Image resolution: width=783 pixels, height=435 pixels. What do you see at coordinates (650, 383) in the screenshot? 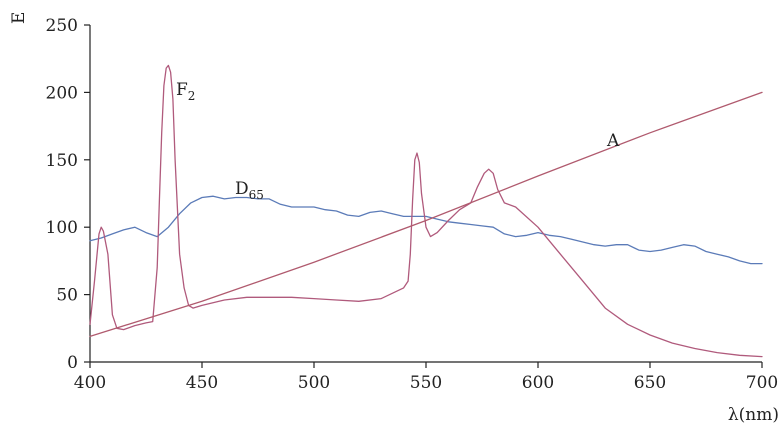
I see `x-tick-label: 650` at bounding box center [650, 383].